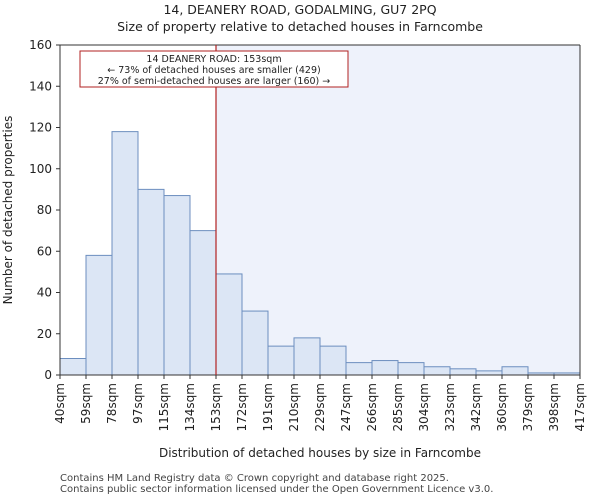 This screenshot has height=500, width=600. Describe the element at coordinates (437, 371) in the screenshot. I see `bar-304sqm` at that location.